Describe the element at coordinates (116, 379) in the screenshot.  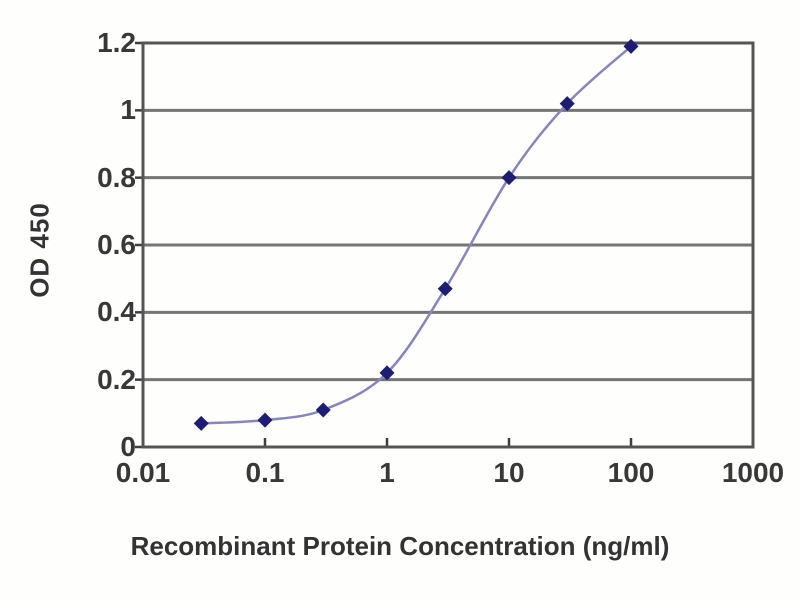
I see `y-tick-label: 0.2` at that location.